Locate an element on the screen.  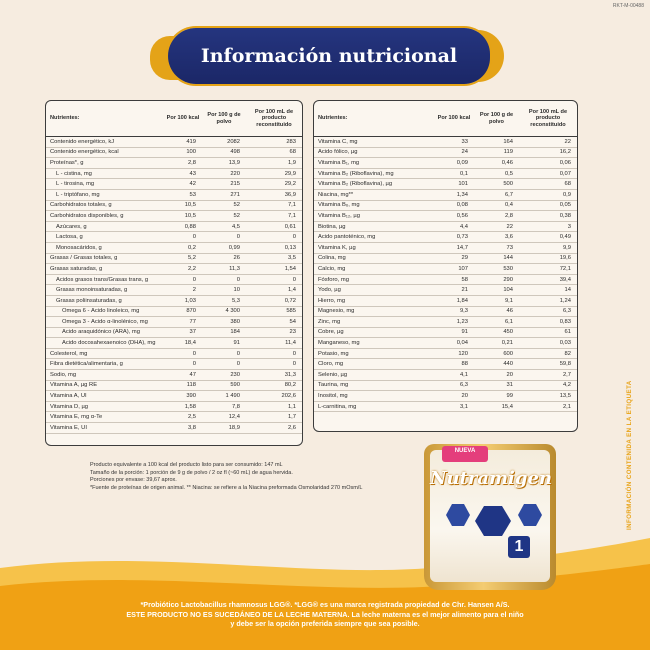
table-row: Niacina, mg** 1,34 6,7 0,9 is located at coordinates (445, 195).